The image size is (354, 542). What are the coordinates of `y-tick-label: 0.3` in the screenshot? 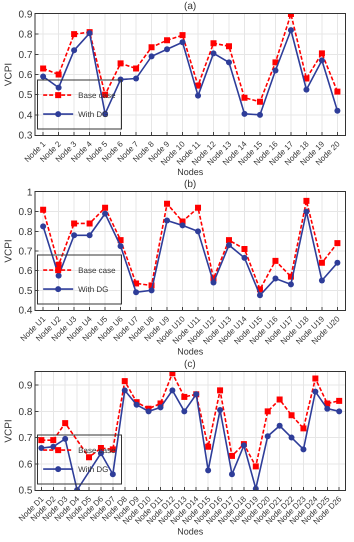 It's located at (25, 136).